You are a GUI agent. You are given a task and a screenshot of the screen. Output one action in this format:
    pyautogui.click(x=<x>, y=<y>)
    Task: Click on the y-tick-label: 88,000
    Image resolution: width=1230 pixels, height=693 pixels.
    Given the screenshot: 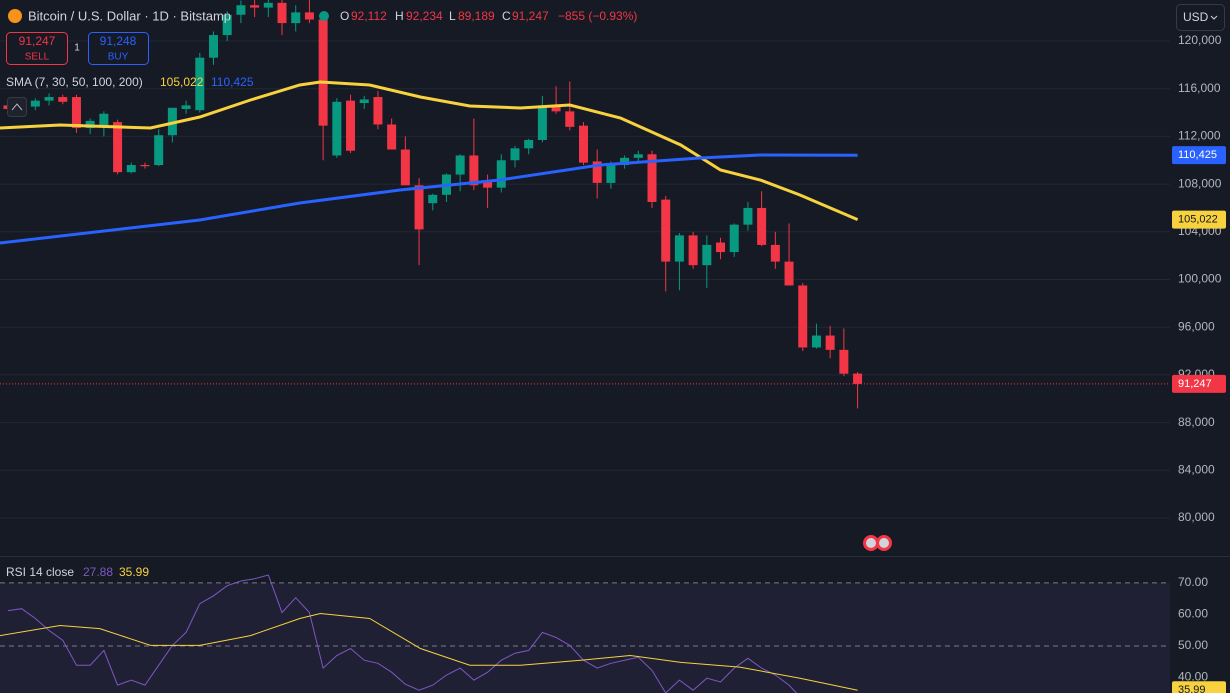 What is the action you would take?
    pyautogui.click(x=1196, y=422)
    